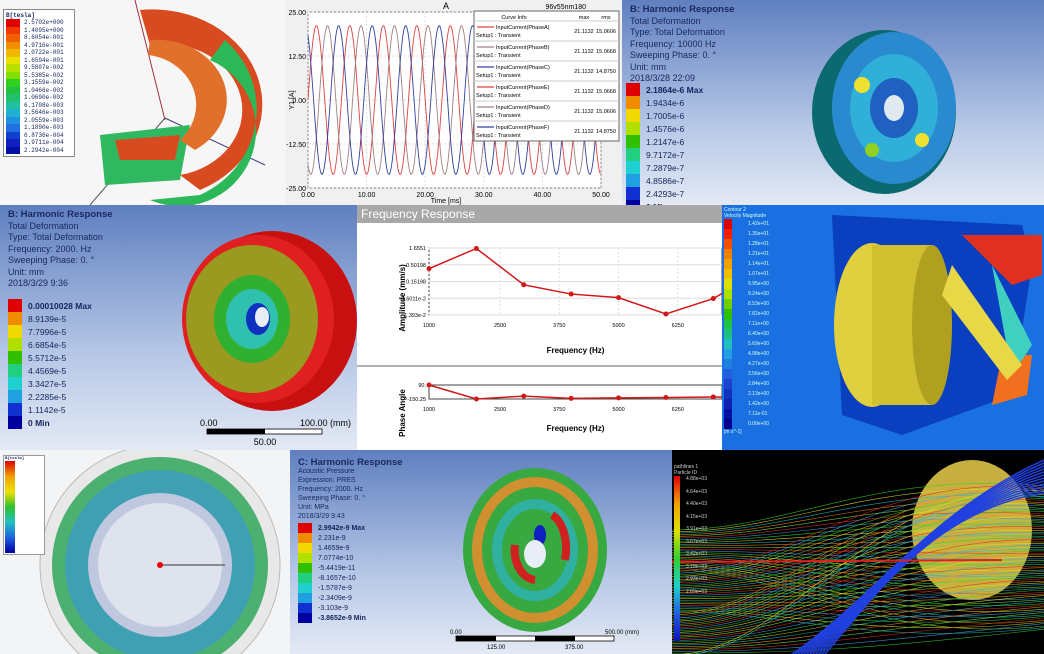  I want to click on legend-value: 0.00010028 Max, so click(60, 305).